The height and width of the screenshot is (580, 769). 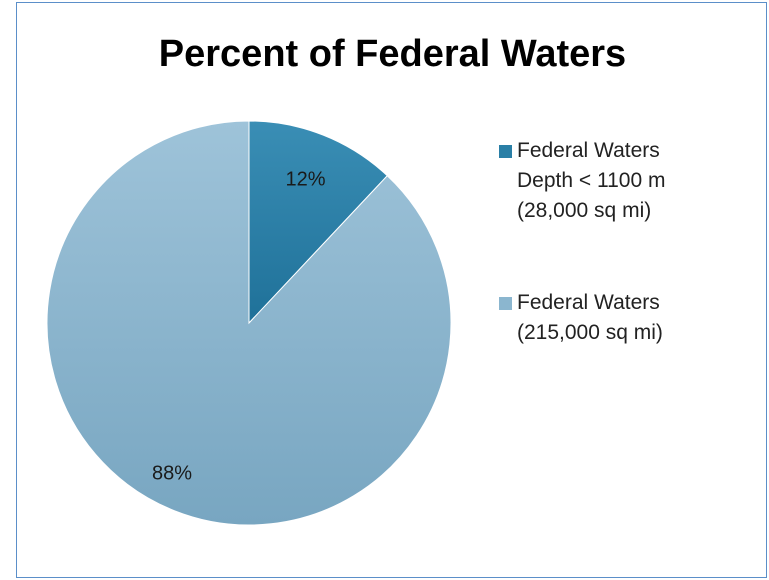 What do you see at coordinates (305, 180) in the screenshot?
I see `pie-data-label-0: 12%` at bounding box center [305, 180].